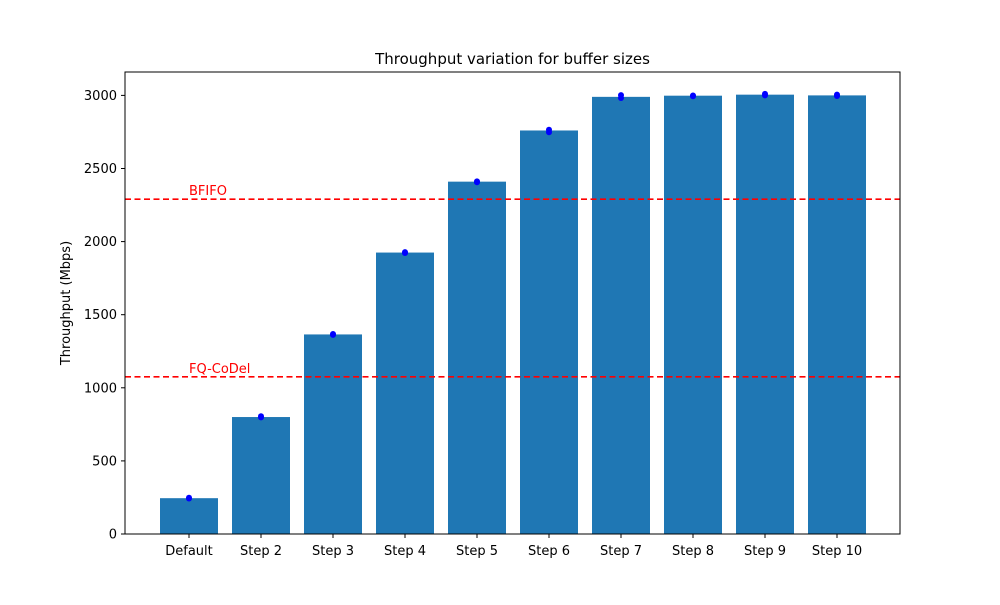 The width and height of the screenshot is (1000, 605). Describe the element at coordinates (549, 551) in the screenshot. I see `x-tick-label: Step 6` at that location.